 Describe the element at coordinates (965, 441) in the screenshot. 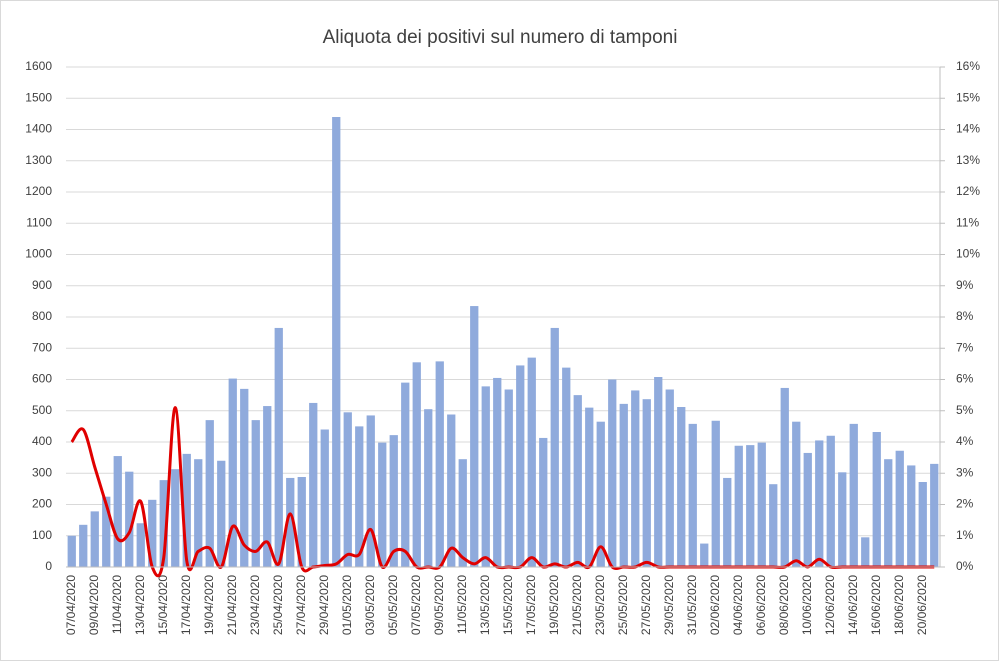

I see `y2-tick-label: 4%` at that location.